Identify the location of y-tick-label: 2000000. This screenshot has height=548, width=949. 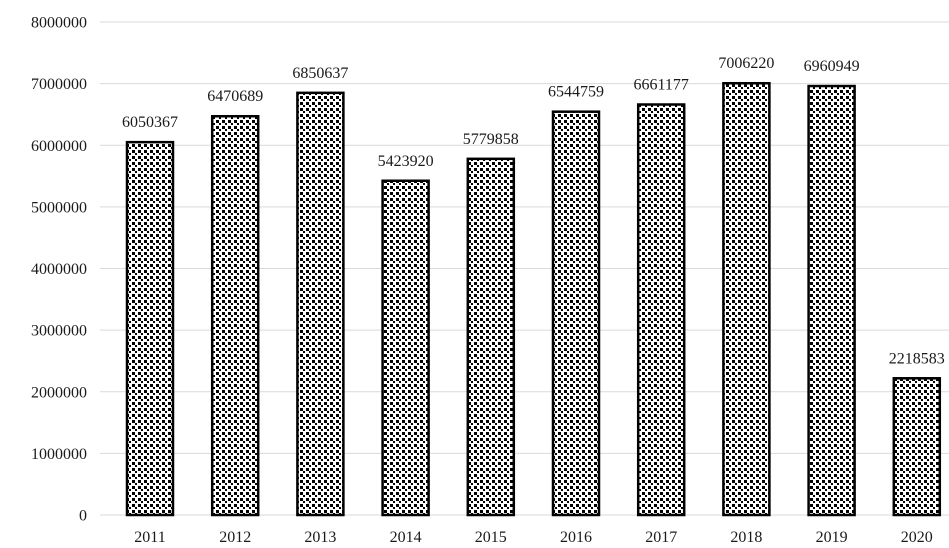
(59, 392).